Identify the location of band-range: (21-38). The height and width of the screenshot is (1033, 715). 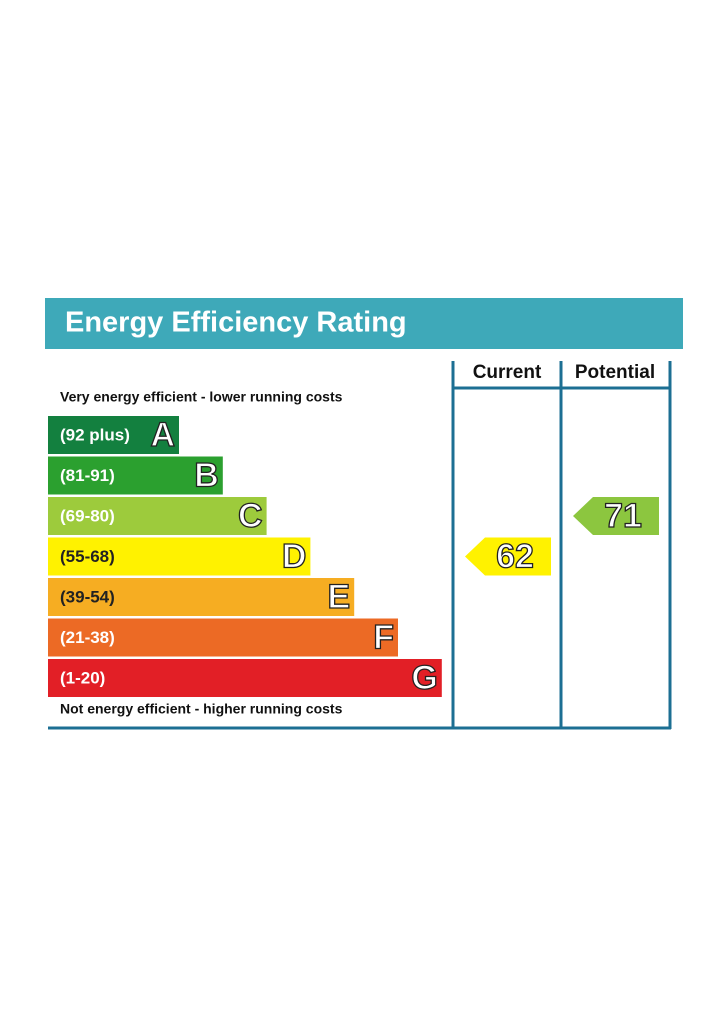
(87, 637).